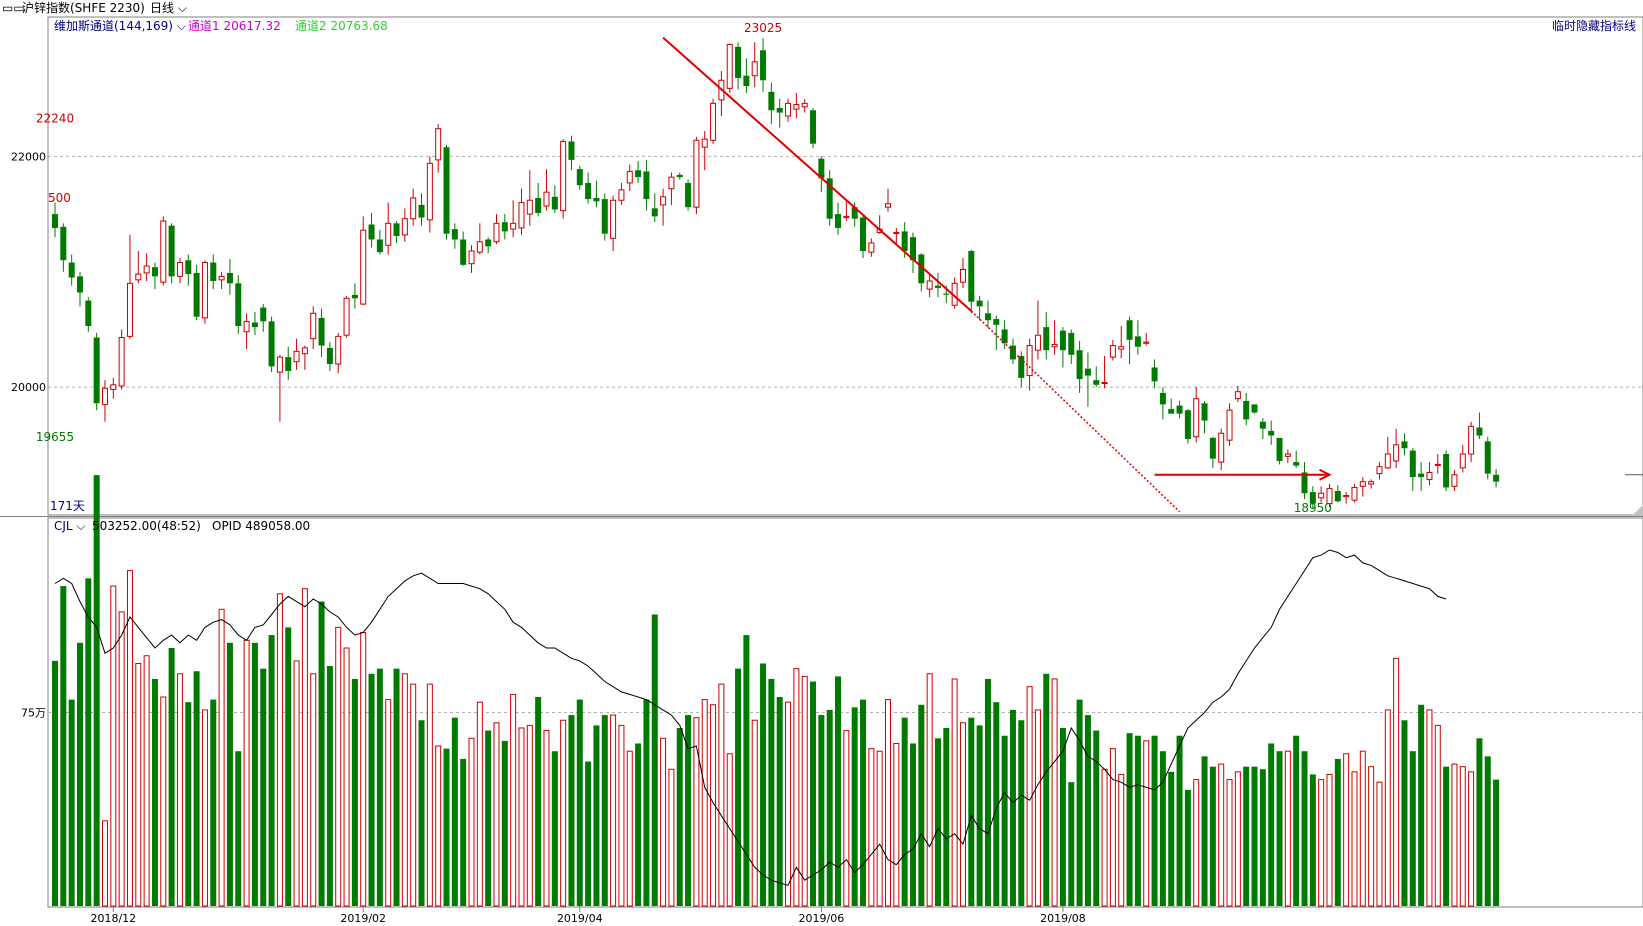 The width and height of the screenshot is (1643, 926). Describe the element at coordinates (28, 156) in the screenshot. I see `y-tick-label: 22000` at that location.